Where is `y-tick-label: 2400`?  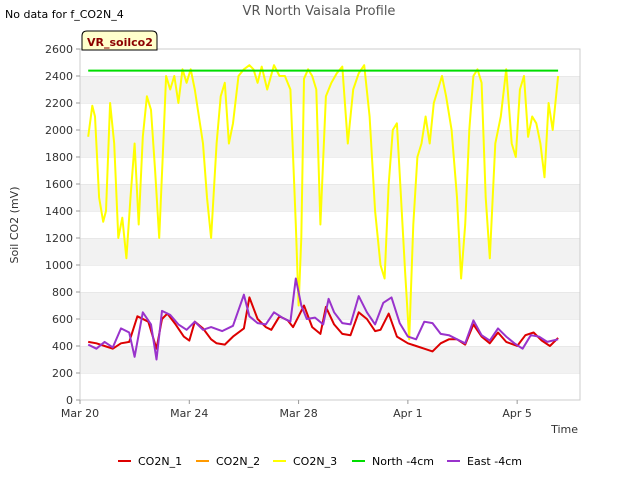 y-tick-label: 2400 is located at coordinates (59, 76).